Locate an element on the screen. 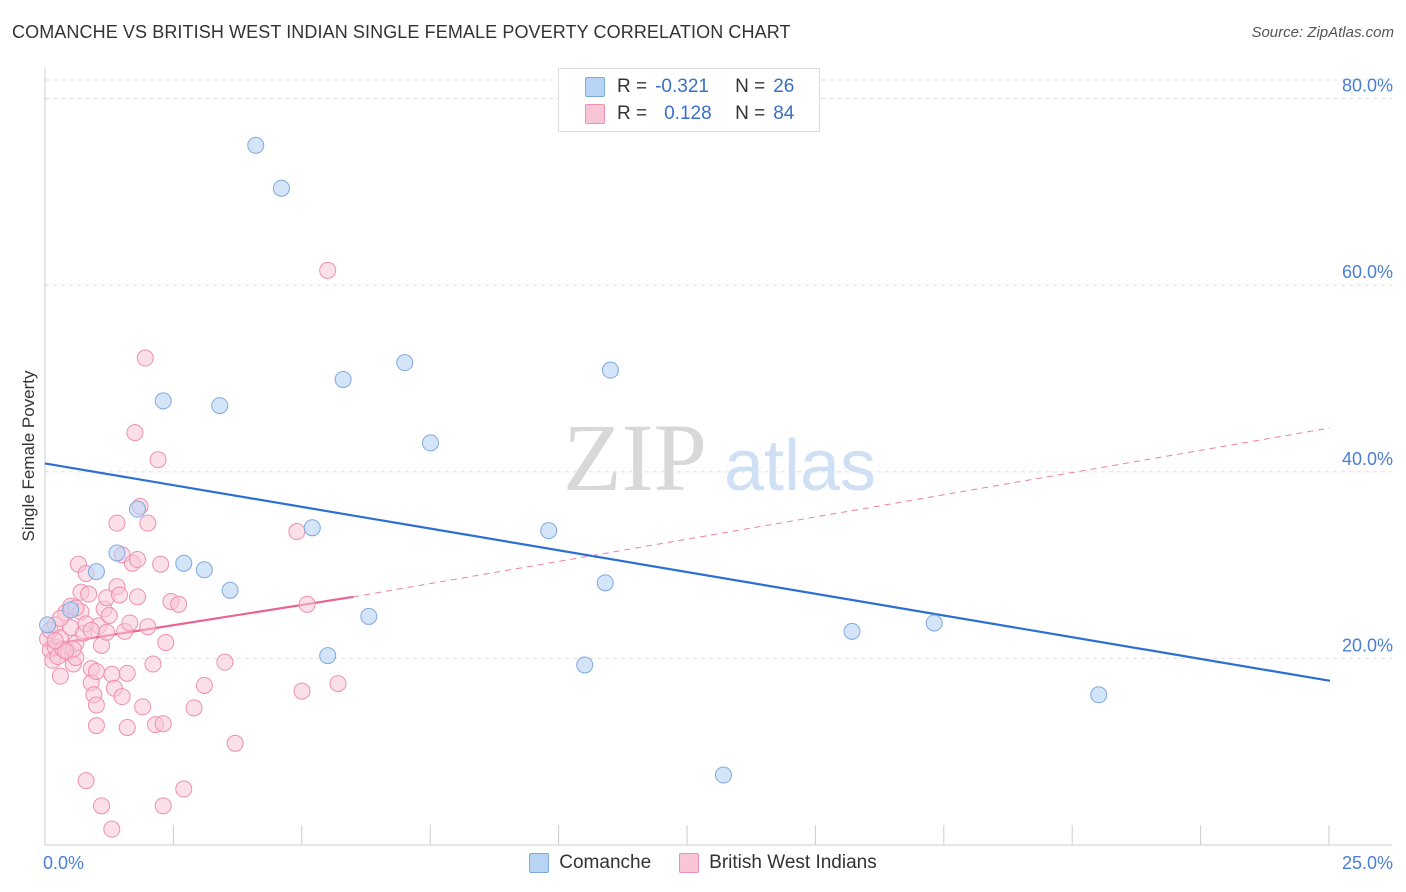  legend-r-value: 0.128 is located at coordinates (688, 113).